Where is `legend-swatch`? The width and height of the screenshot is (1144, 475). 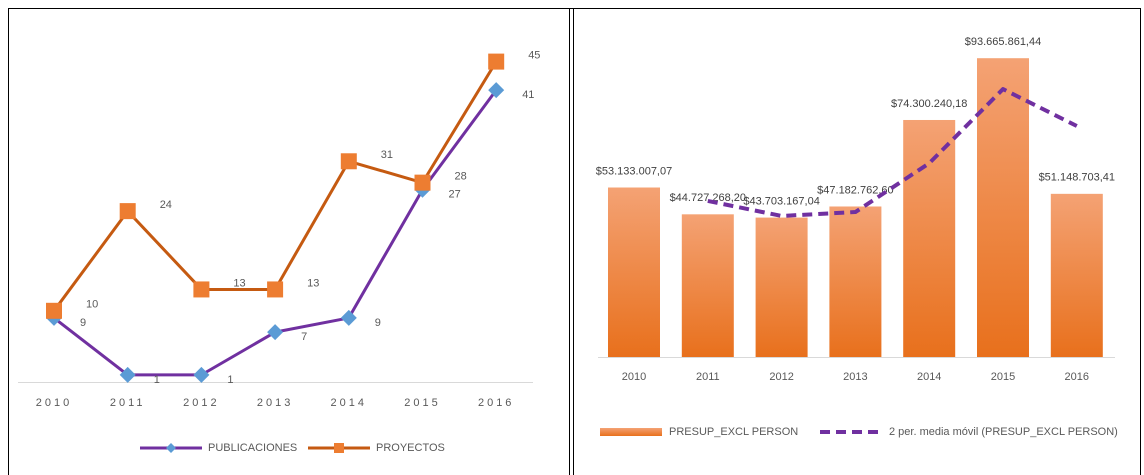 legend-swatch is located at coordinates (631, 432).